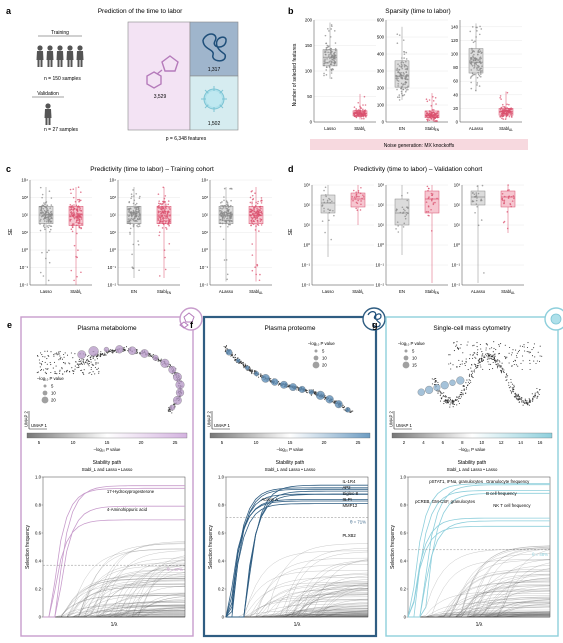  What do you see at coordinates (452, 382) in the screenshot?
I see `umap-bubble` at bounding box center [452, 382].